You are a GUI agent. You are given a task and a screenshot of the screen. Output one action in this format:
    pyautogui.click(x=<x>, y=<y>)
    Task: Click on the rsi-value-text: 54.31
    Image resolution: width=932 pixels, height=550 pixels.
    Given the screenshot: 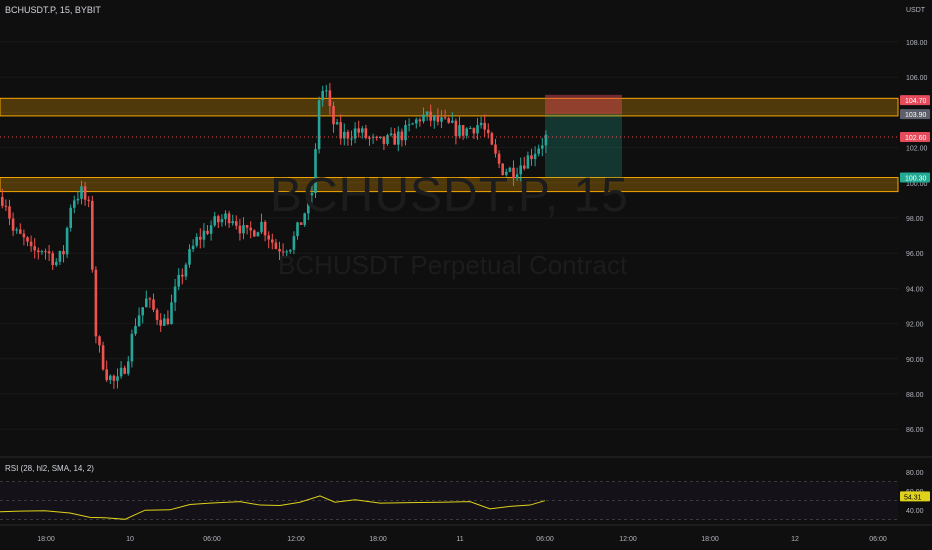 What is the action you would take?
    pyautogui.click(x=913, y=497)
    